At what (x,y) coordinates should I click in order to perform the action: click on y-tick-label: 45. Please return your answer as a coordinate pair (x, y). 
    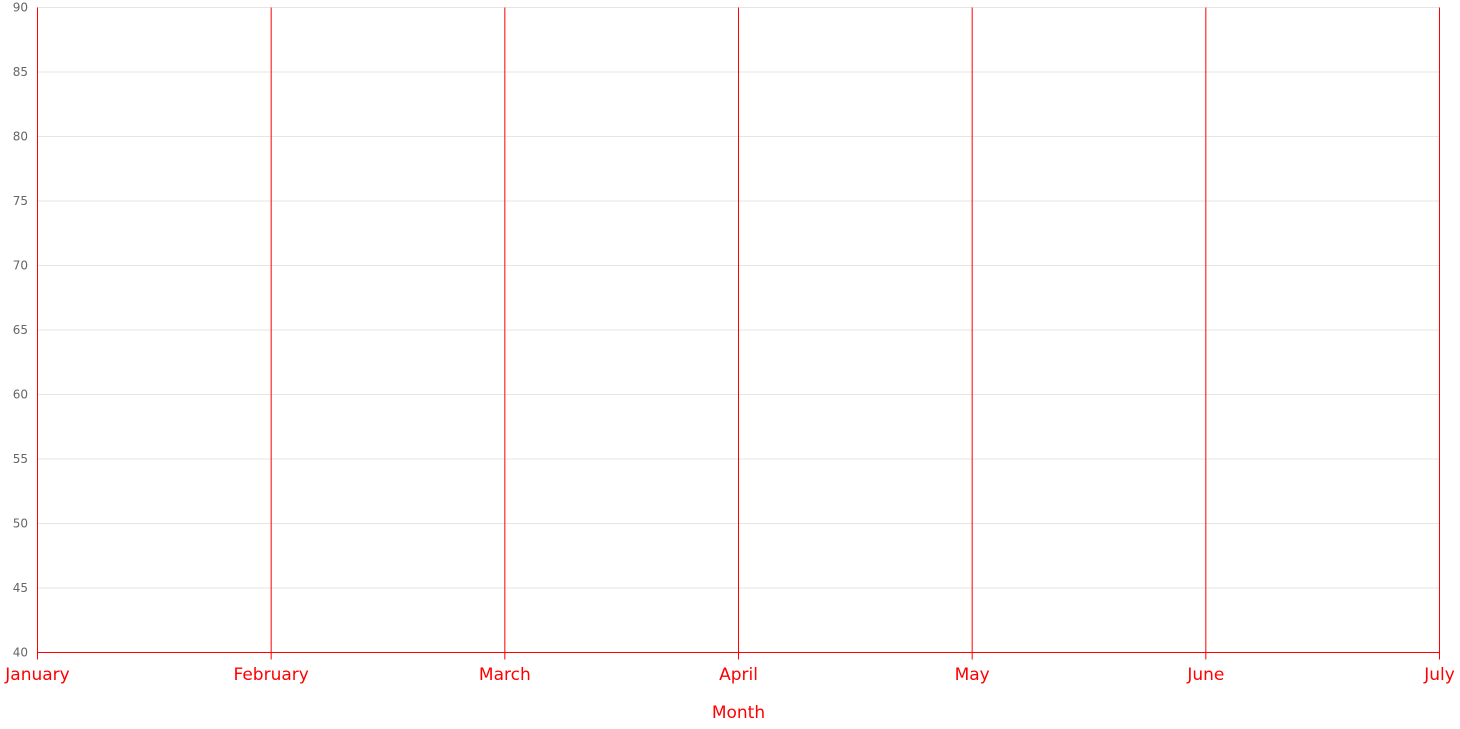
    Looking at the image, I should click on (20, 588).